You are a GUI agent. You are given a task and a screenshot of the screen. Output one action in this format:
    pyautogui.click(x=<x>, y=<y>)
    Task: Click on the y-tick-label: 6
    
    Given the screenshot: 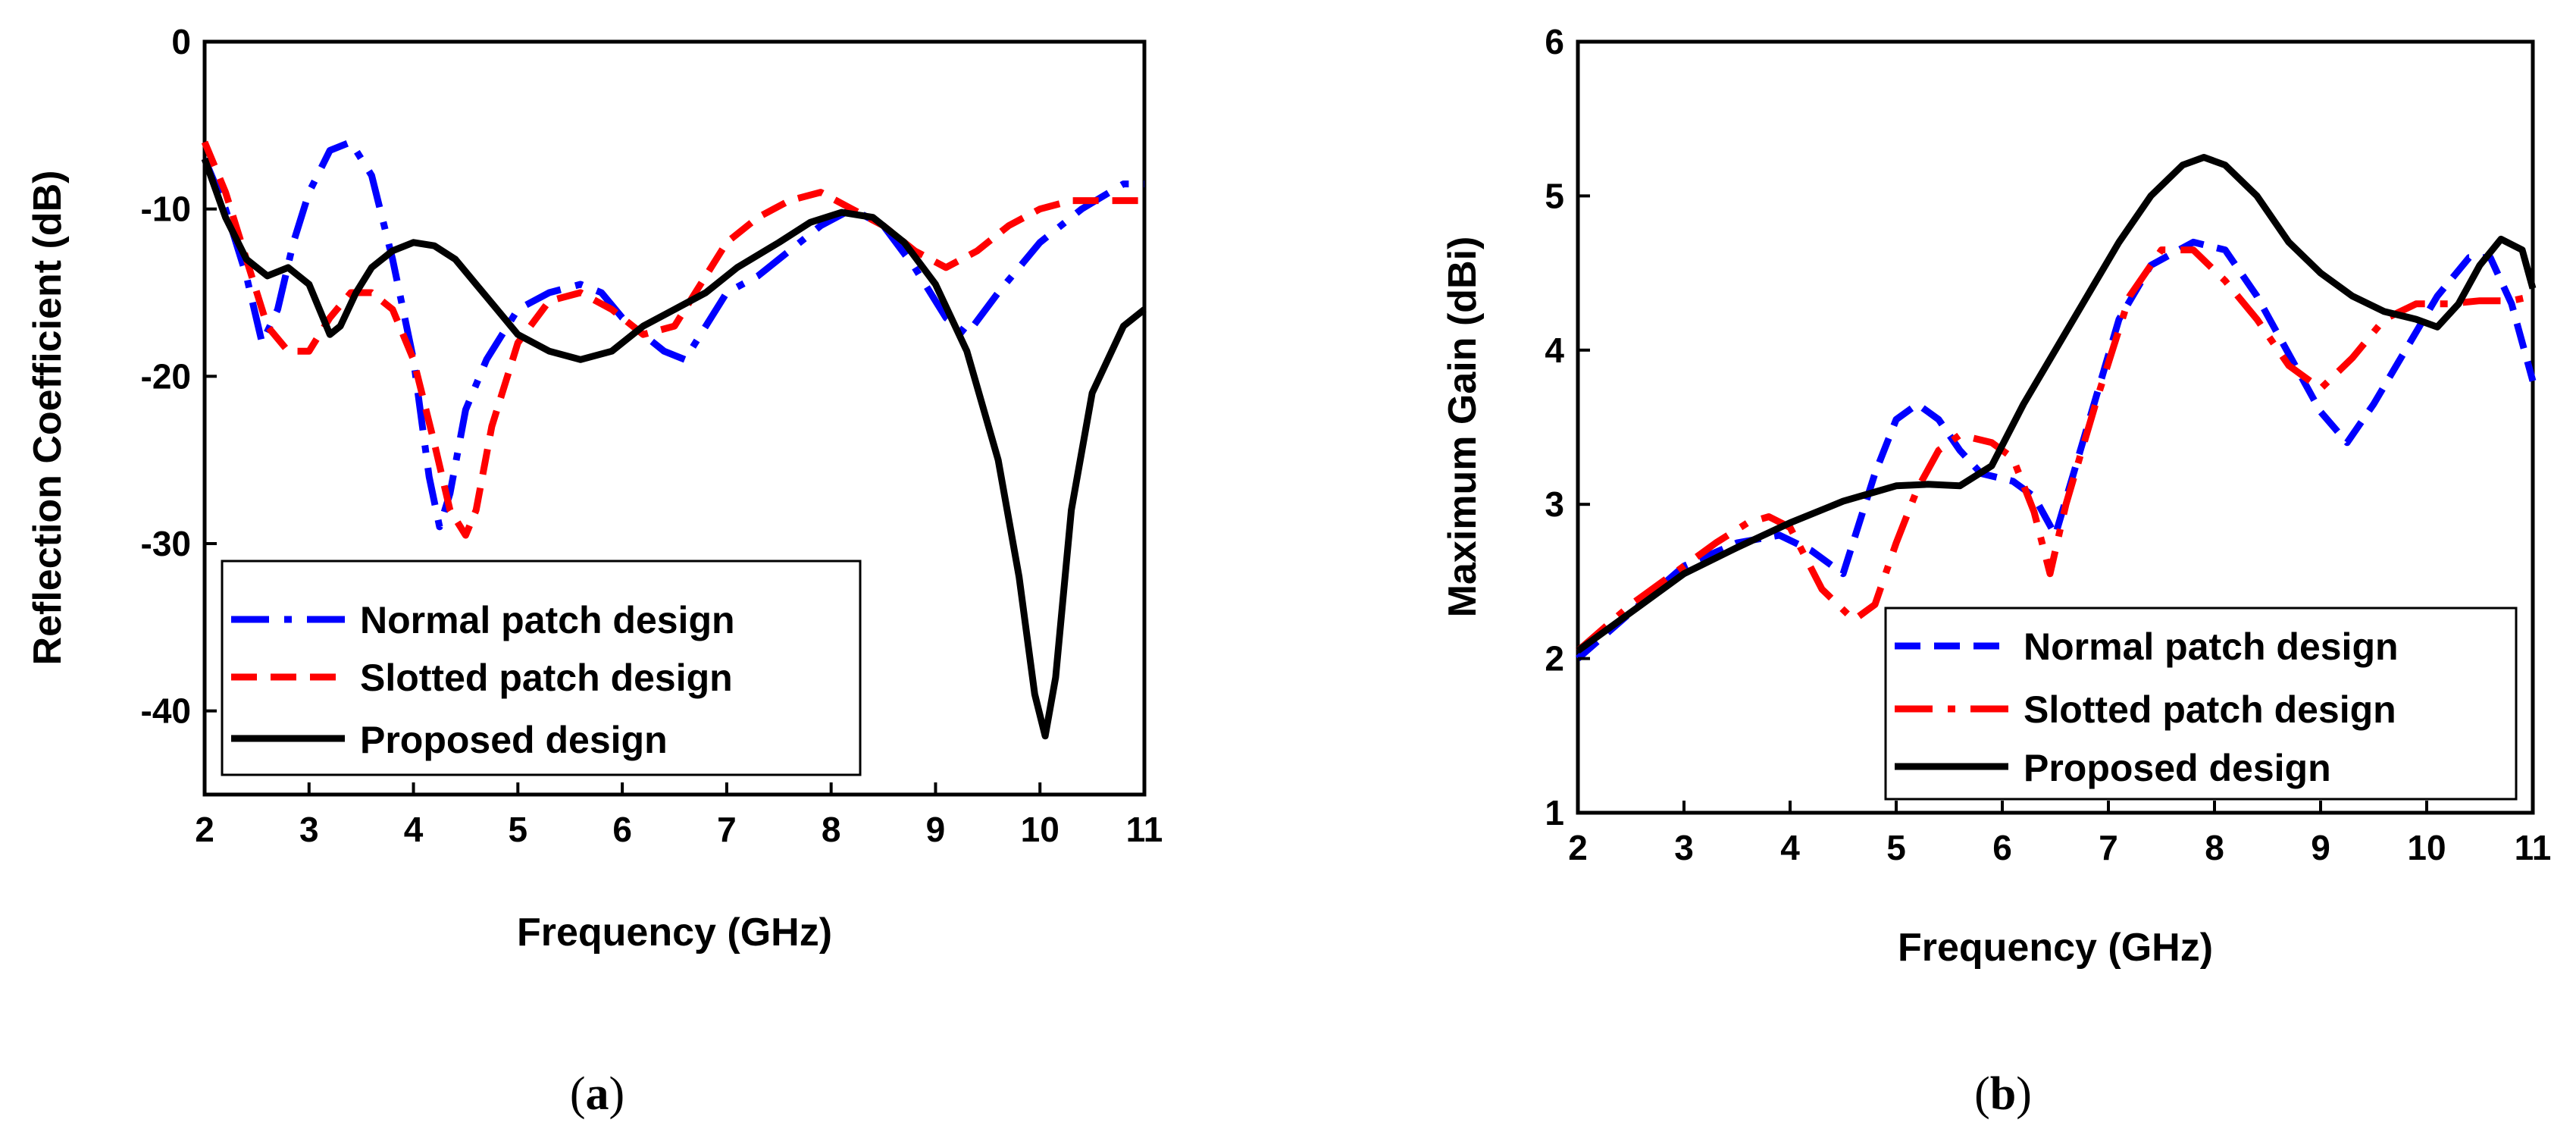 What is the action you would take?
    pyautogui.click(x=1554, y=41)
    